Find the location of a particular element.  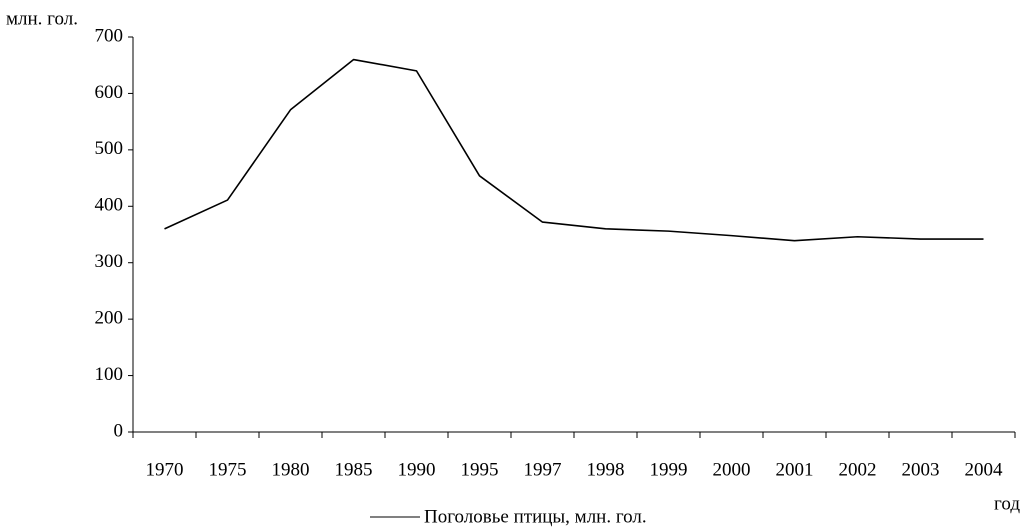

x-tick-label: 2000 is located at coordinates (732, 469).